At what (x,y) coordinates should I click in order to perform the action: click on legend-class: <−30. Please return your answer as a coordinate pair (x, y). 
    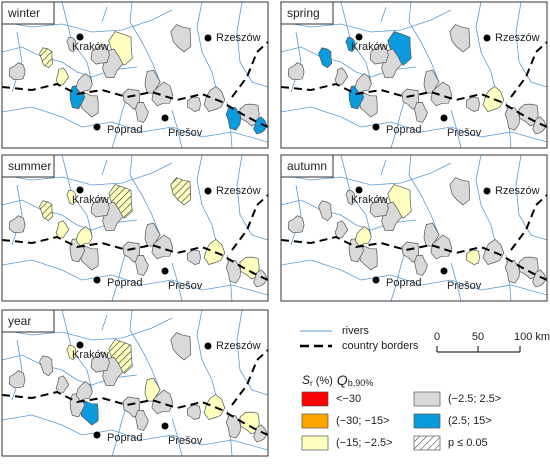
    Looking at the image, I should click on (348, 399).